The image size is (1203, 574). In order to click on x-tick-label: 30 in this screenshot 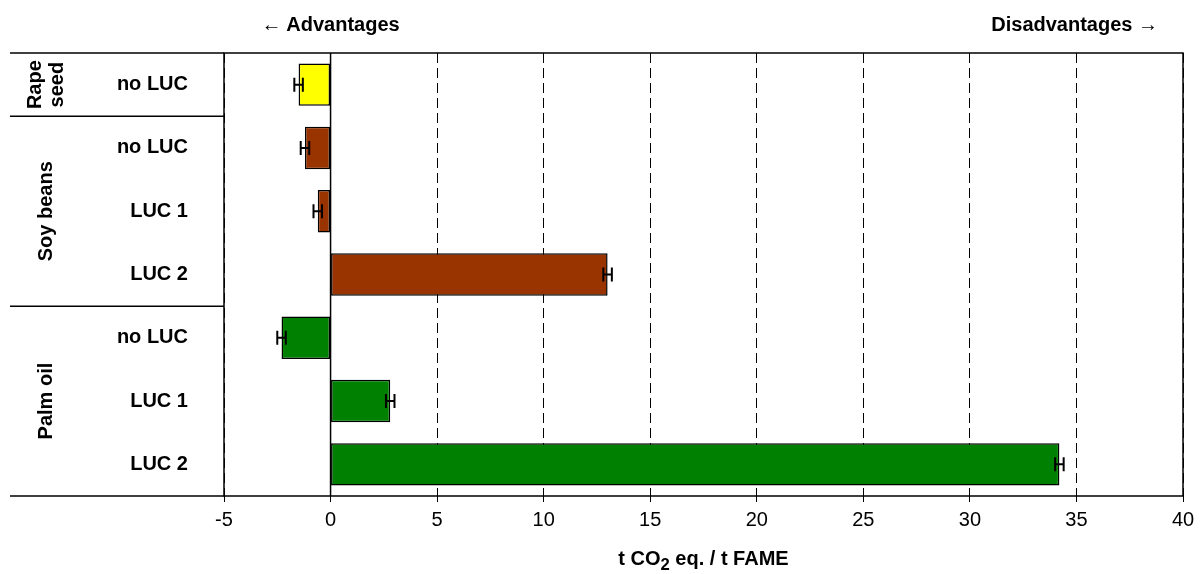, I will do `click(970, 518)`.